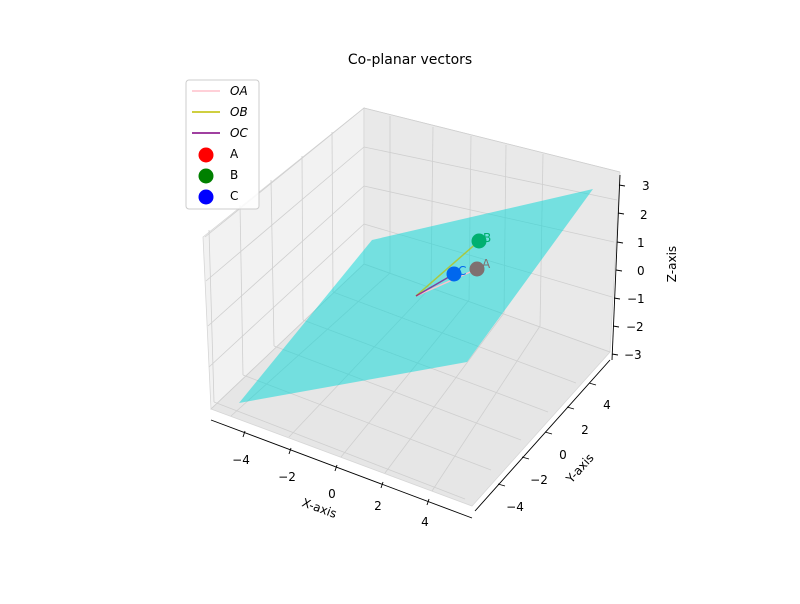 Image resolution: width=800 pixels, height=604 pixels. What do you see at coordinates (563, 455) in the screenshot?
I see `y-tick-label: 0` at bounding box center [563, 455].